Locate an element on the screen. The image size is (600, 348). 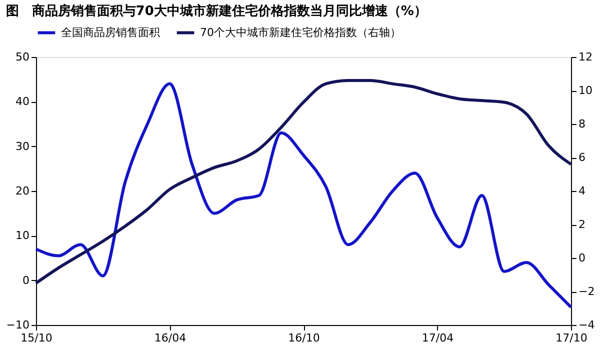
y2-tick-label: 4 is located at coordinates (582, 191).